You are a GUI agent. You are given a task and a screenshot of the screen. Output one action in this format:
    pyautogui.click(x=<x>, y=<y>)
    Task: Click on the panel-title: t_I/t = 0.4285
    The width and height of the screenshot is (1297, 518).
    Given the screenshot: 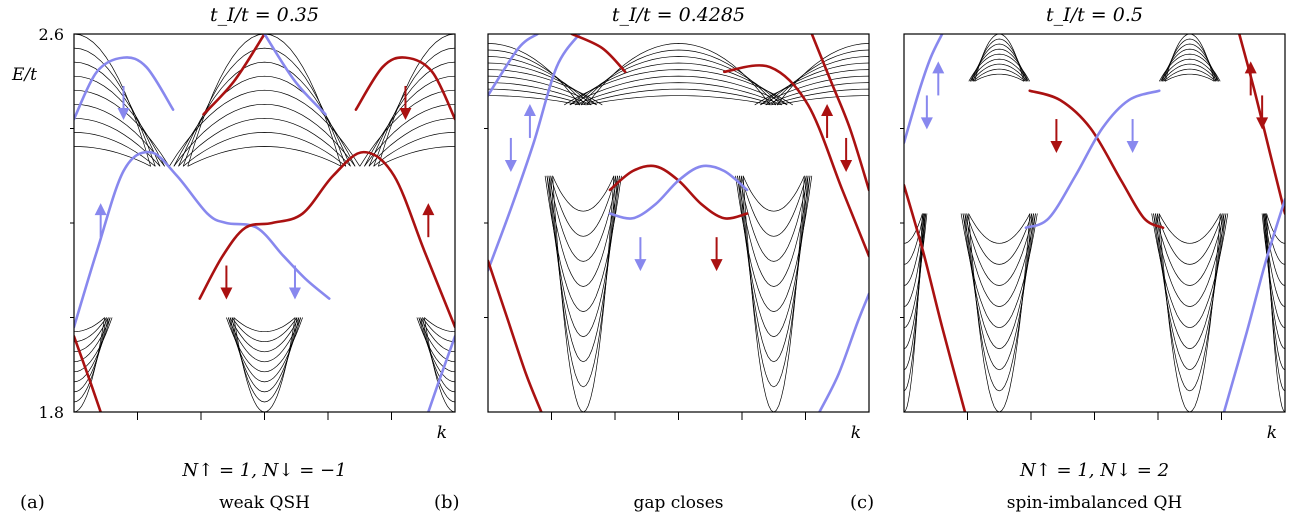 What is the action you would take?
    pyautogui.click(x=678, y=15)
    